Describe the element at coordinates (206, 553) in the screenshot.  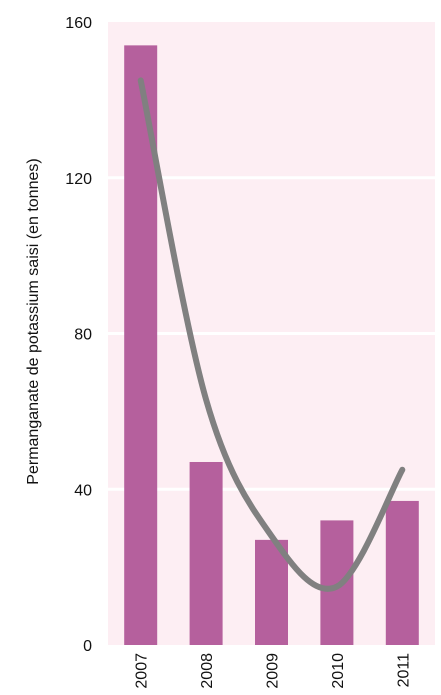
I see `bar-2008` at that location.